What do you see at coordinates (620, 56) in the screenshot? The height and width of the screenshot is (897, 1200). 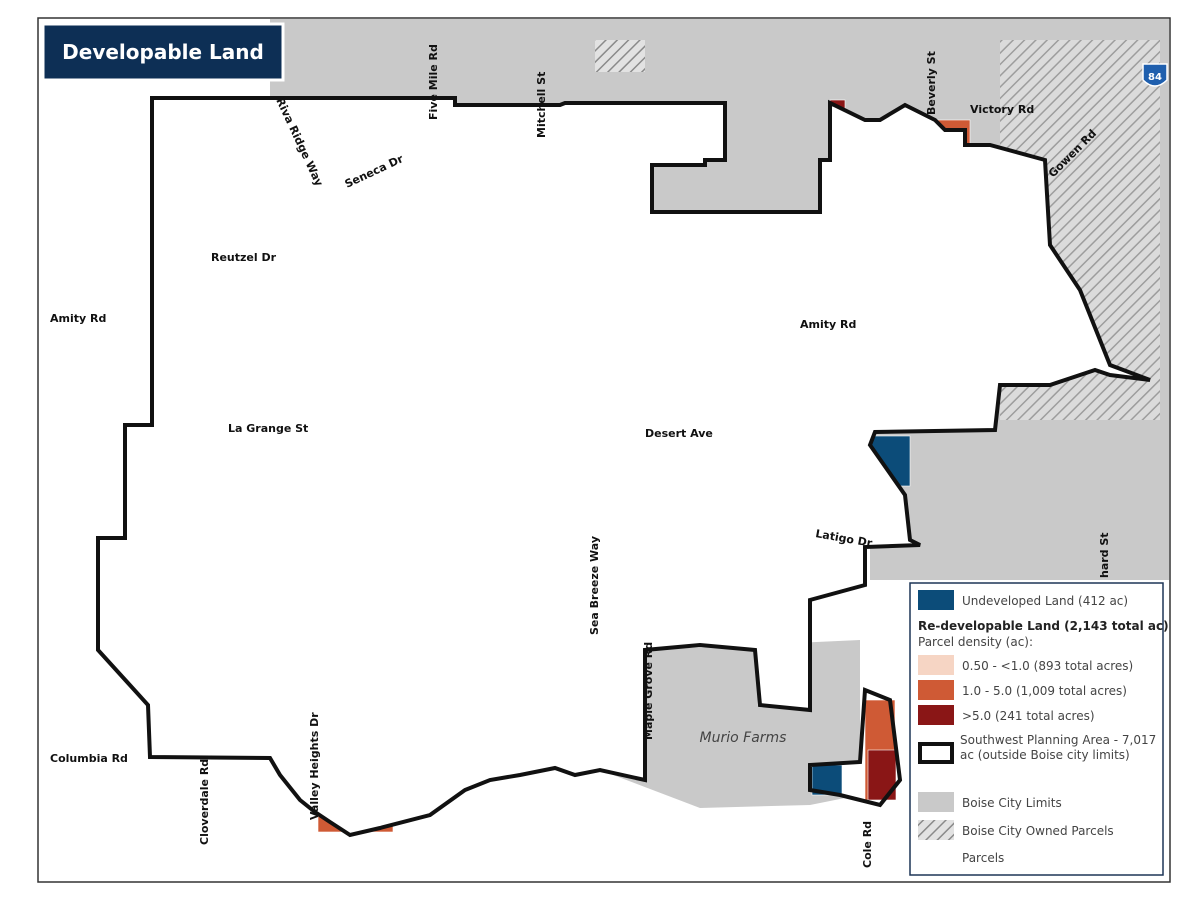 I see `city-owned` at bounding box center [620, 56].